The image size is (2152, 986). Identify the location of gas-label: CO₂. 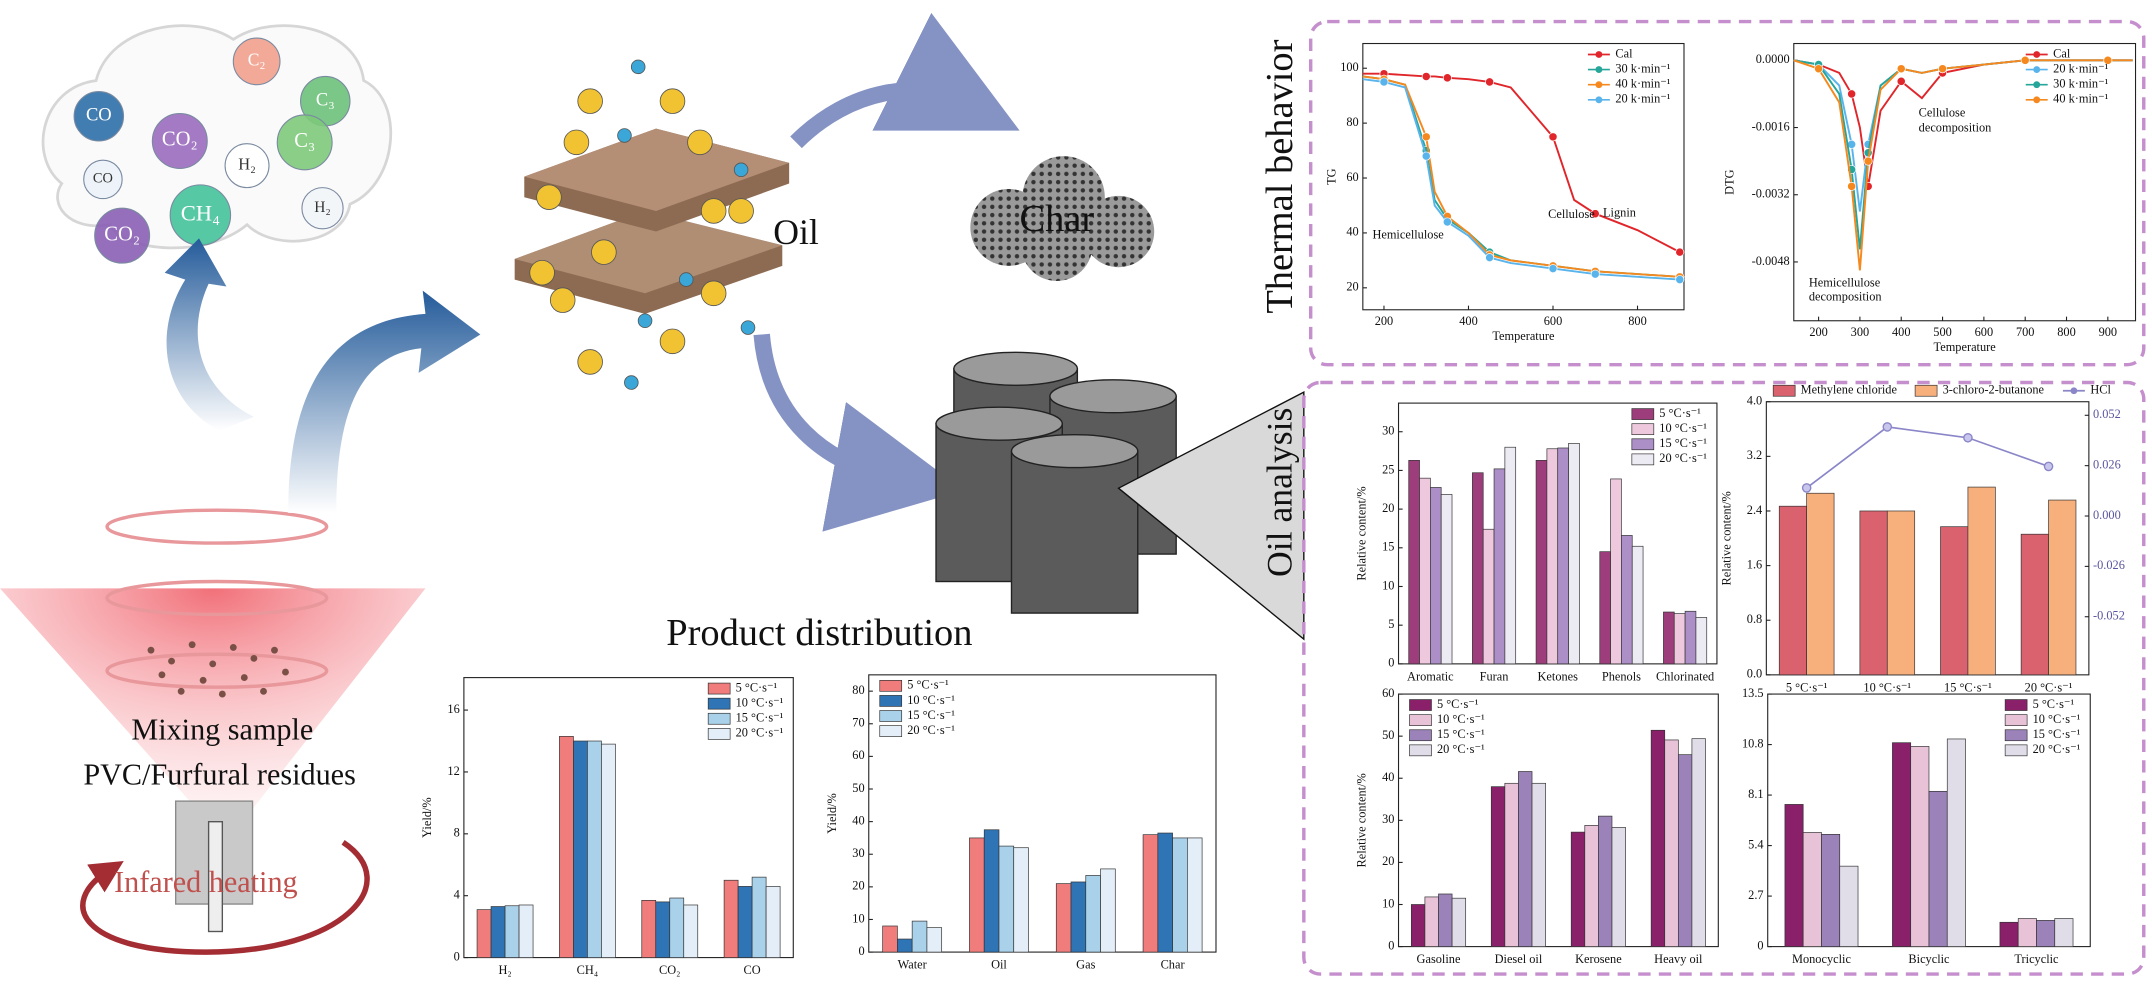
(122, 234).